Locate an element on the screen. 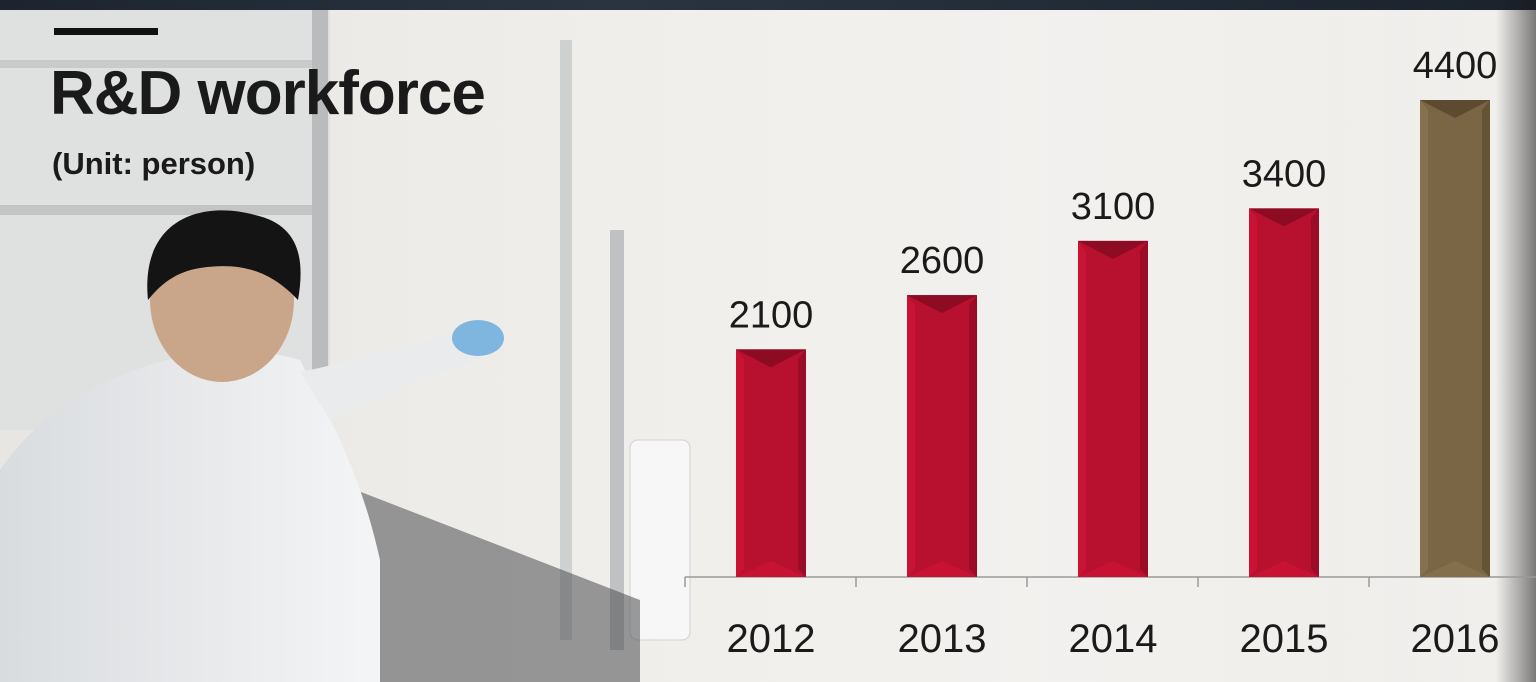 Image resolution: width=1536 pixels, height=682 pixels. bar-2015 is located at coordinates (1284, 392).